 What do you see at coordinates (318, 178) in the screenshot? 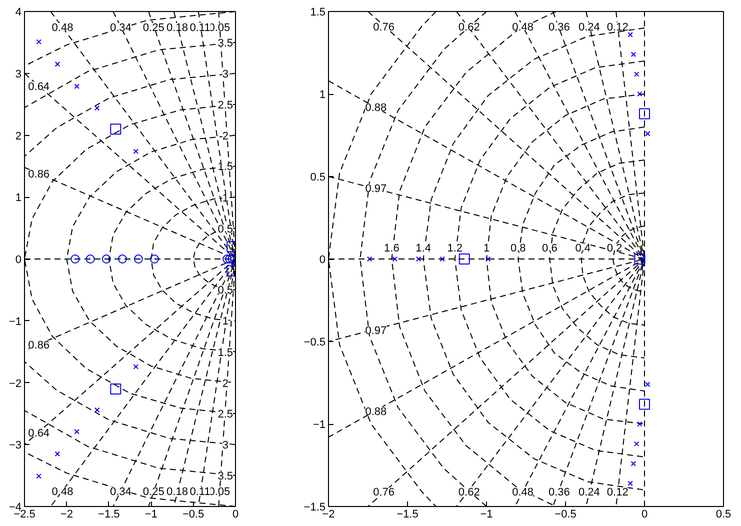
I see `y-tick-label: 0.5` at bounding box center [318, 178].